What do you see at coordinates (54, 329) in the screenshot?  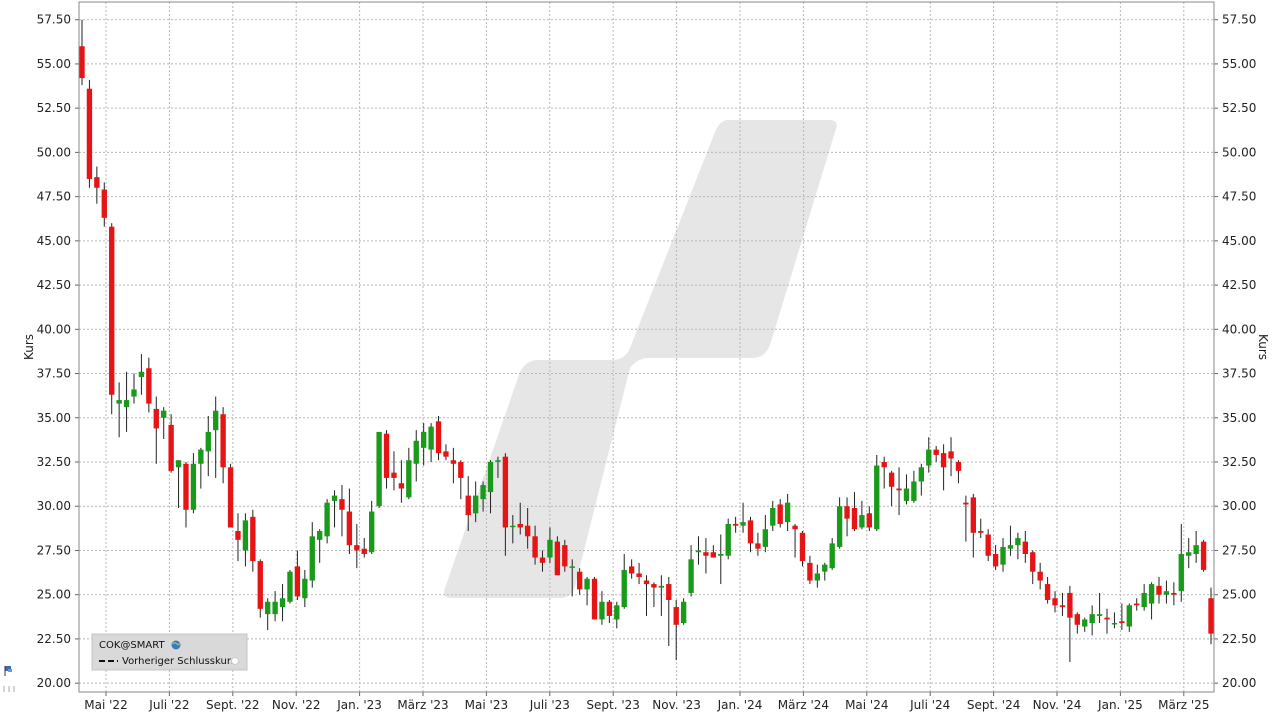 I see `y-tick-label-left: 40.00` at bounding box center [54, 329].